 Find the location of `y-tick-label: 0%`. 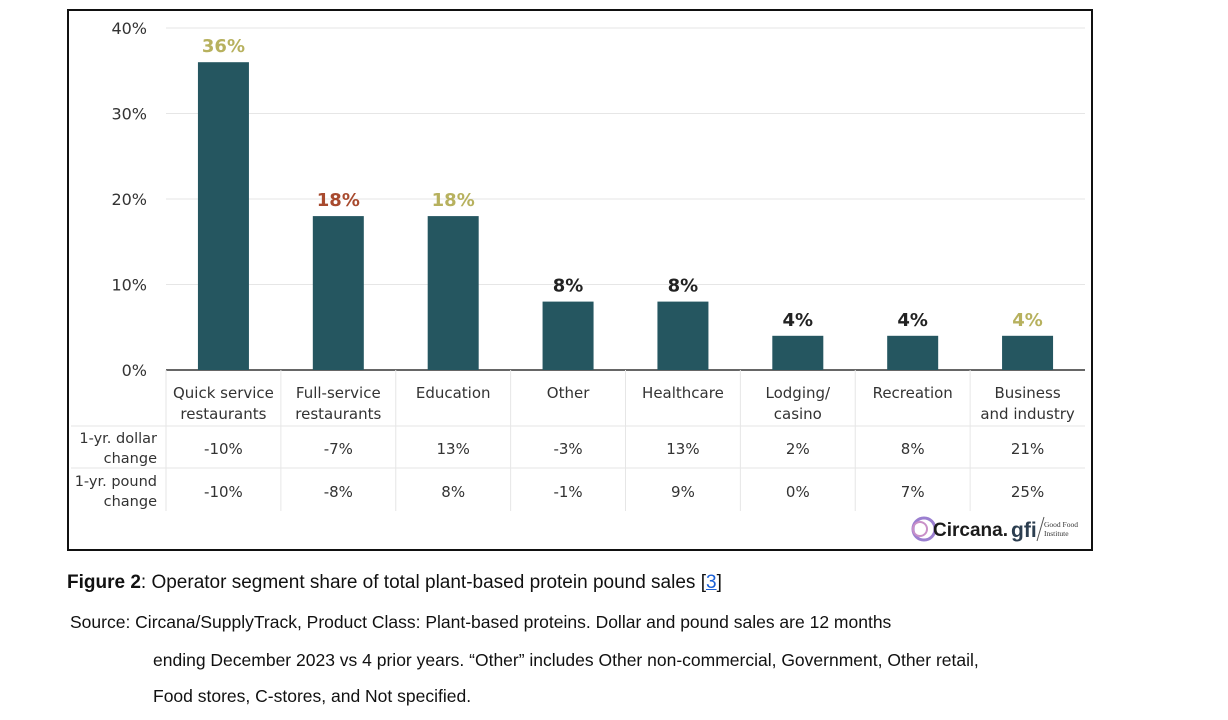

y-tick-label: 0% is located at coordinates (134, 370).